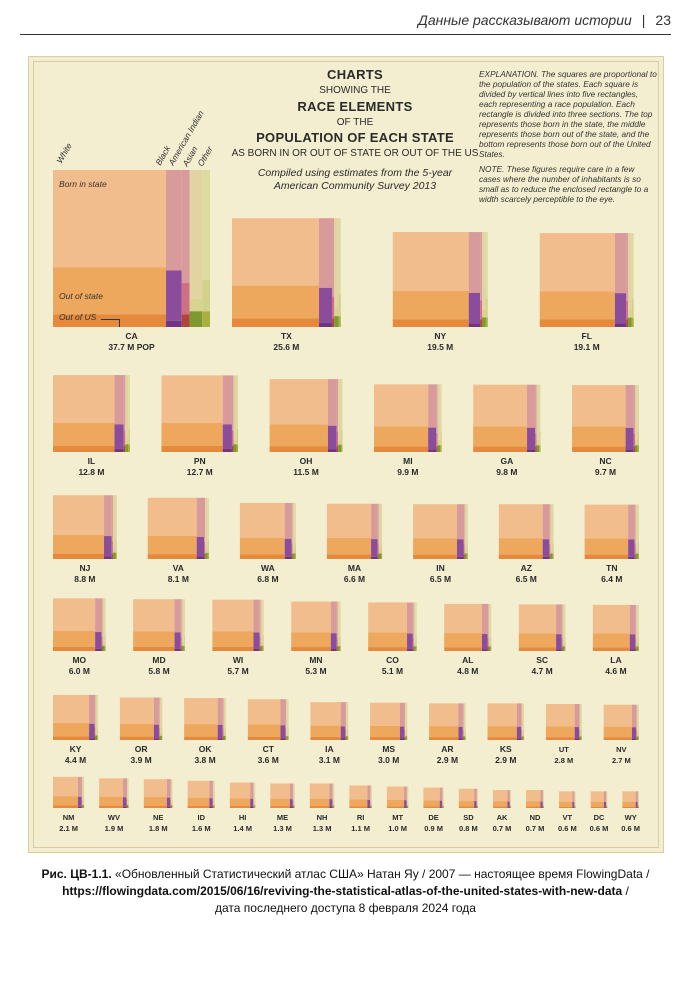 The width and height of the screenshot is (691, 1000). What do you see at coordinates (315, 660) in the screenshot?
I see `state-code-label: MN` at bounding box center [315, 660].